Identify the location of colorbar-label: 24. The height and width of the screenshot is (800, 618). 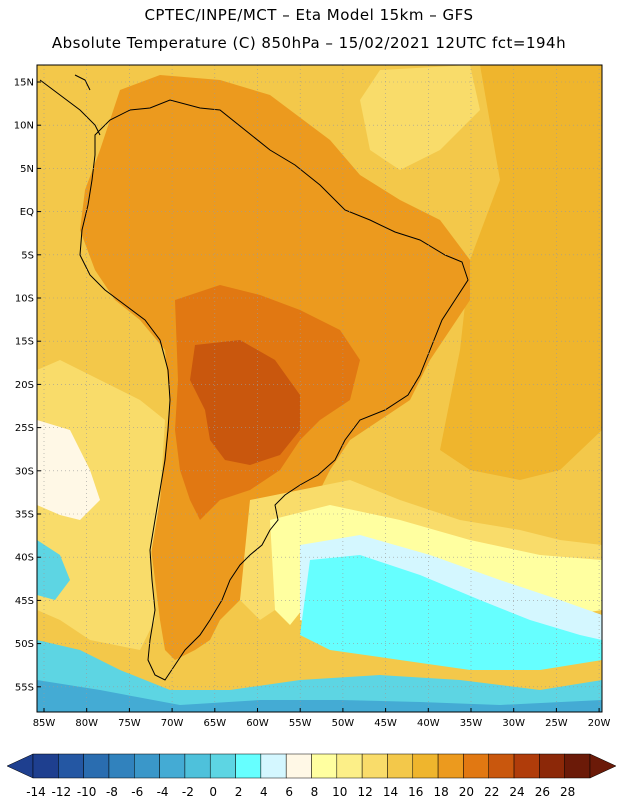
(516, 792).